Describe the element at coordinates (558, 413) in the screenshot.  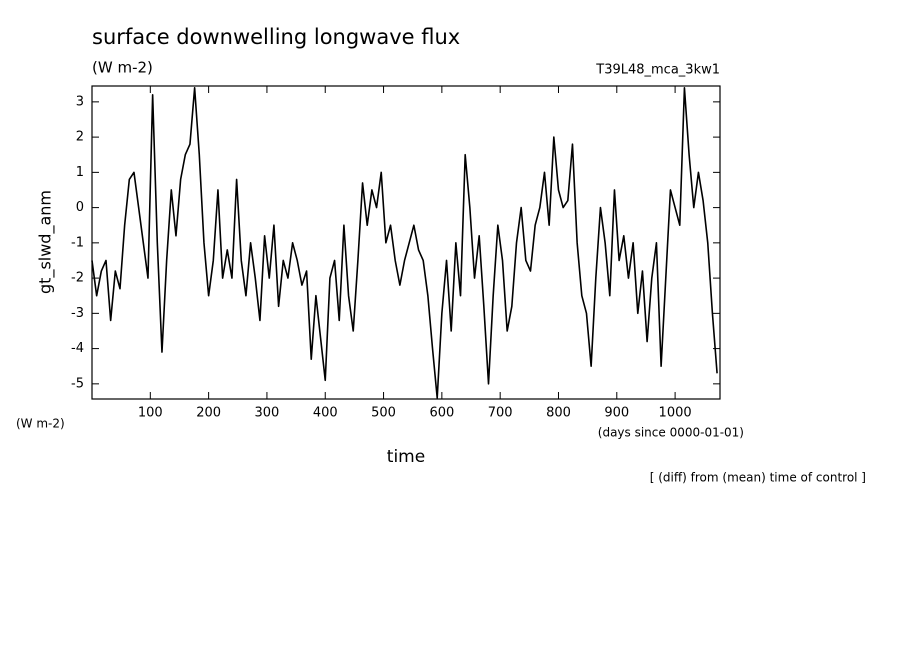
I see `x-tick-label: 800` at that location.